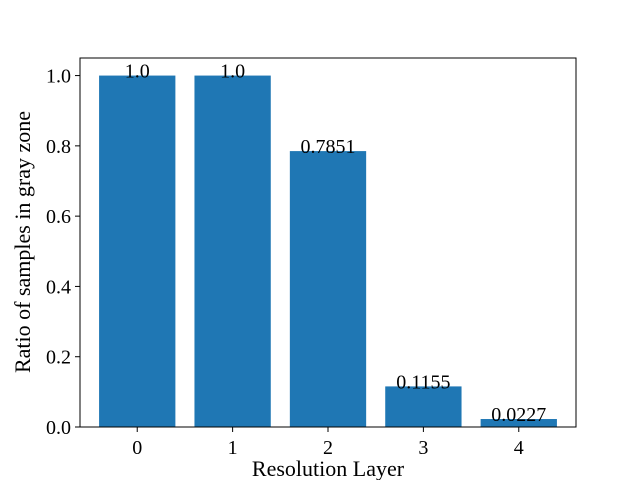  Describe the element at coordinates (328, 468) in the screenshot. I see `x-axis-label: Resolution Layer` at that location.